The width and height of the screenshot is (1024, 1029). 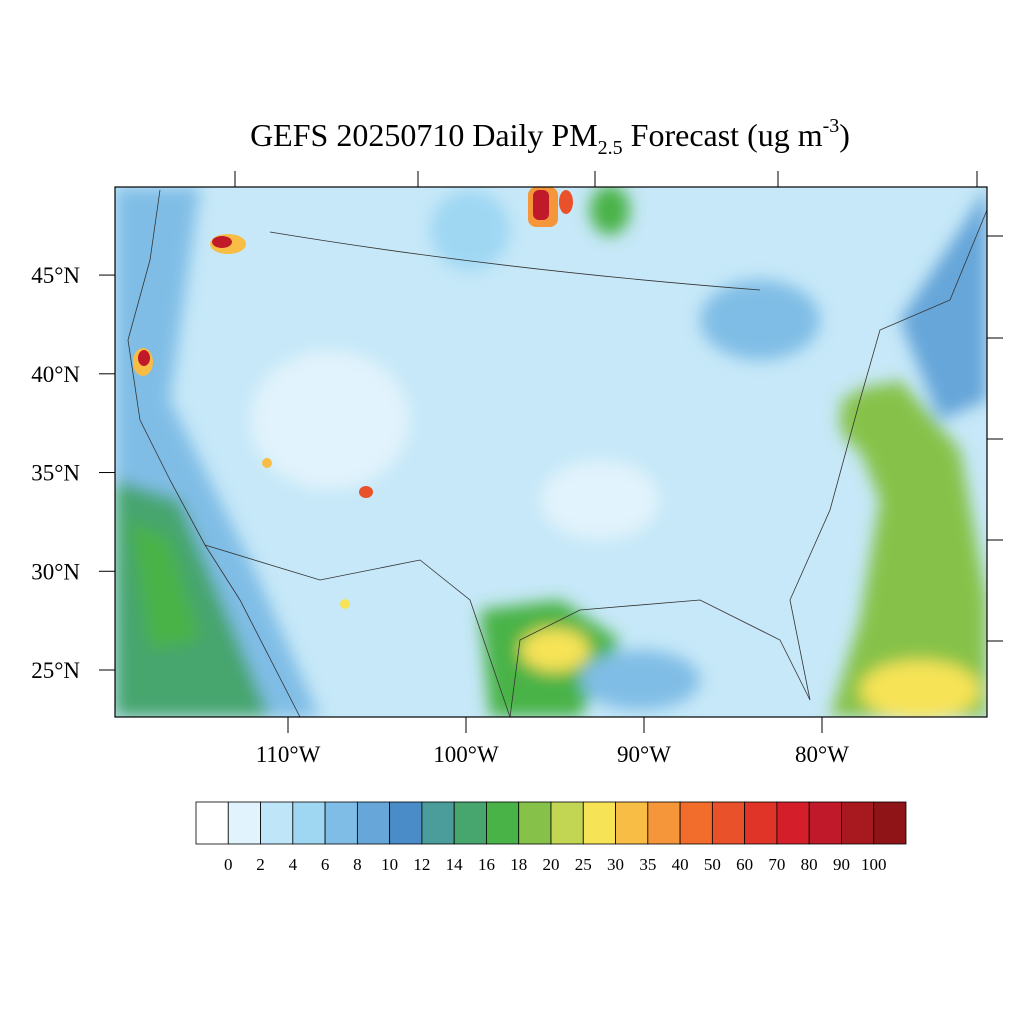 I want to click on colorbar-label: 70, so click(x=776, y=864).